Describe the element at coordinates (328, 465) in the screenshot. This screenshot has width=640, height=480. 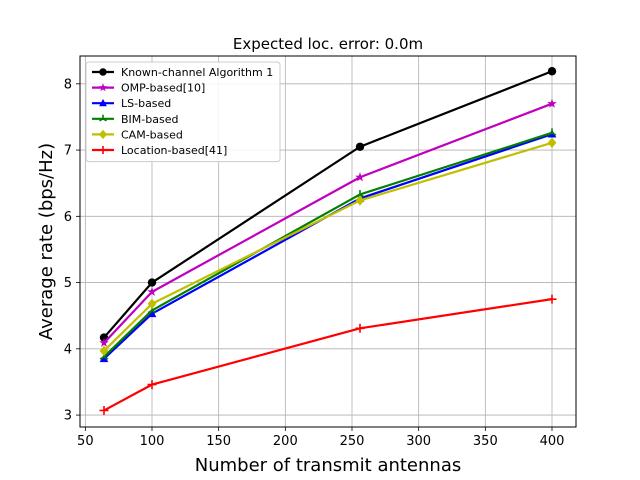
I see `x-axis-title: Number of transmit antennas` at that location.